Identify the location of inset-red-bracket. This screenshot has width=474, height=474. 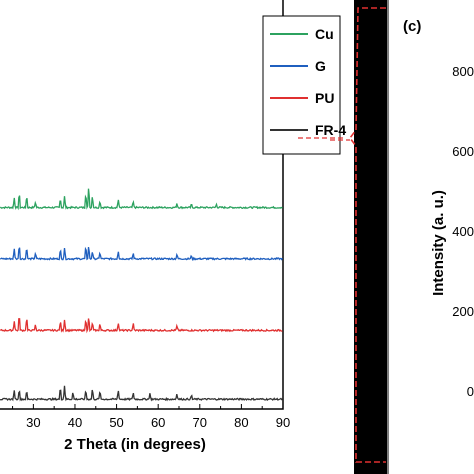
(367, 235).